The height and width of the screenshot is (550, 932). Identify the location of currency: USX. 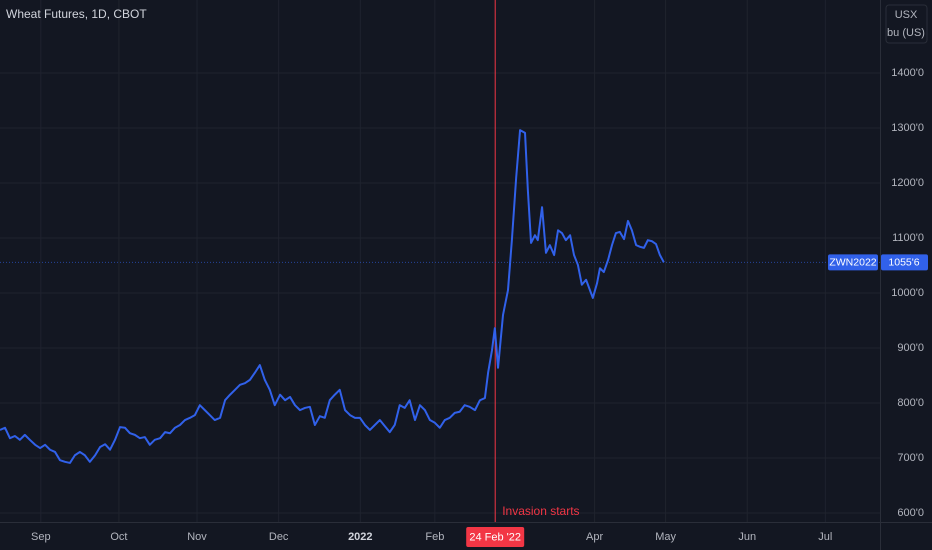
(906, 15).